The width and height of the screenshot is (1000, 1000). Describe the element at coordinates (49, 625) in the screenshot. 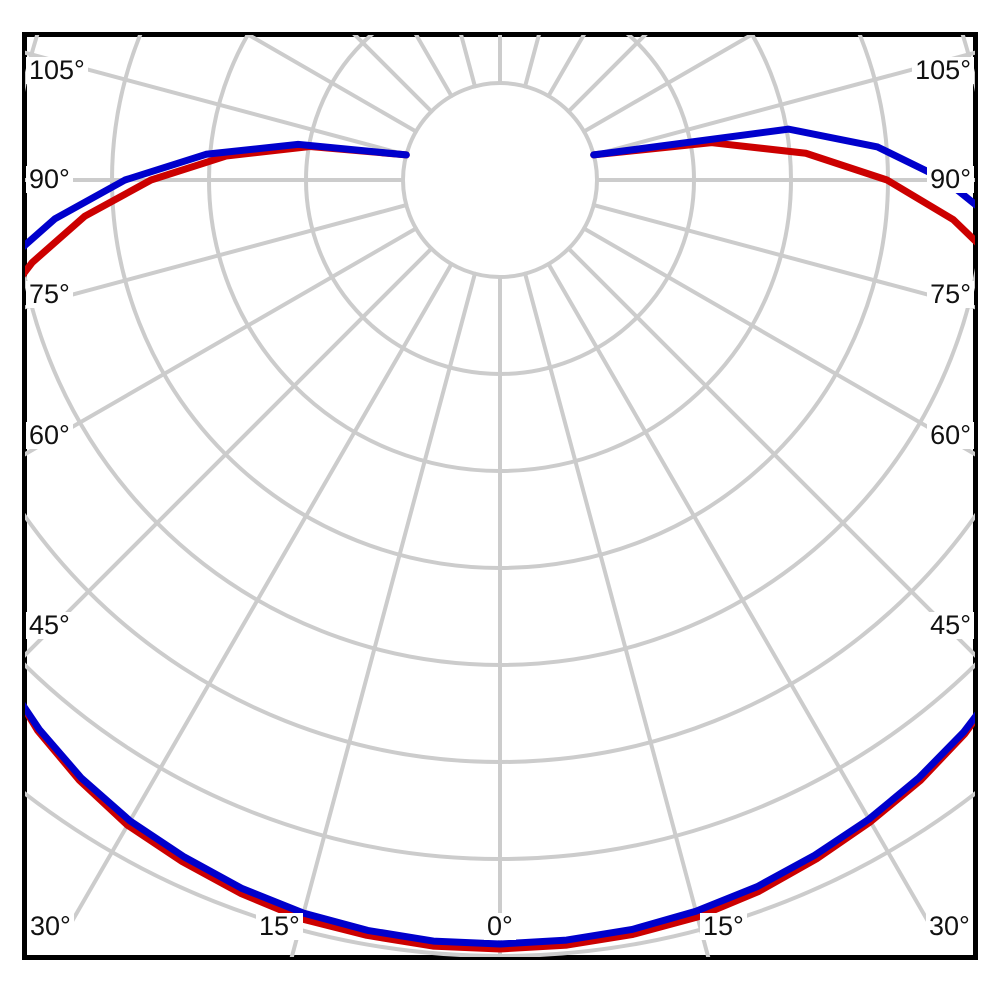

I see `axis-label-left-45: 45°` at that location.